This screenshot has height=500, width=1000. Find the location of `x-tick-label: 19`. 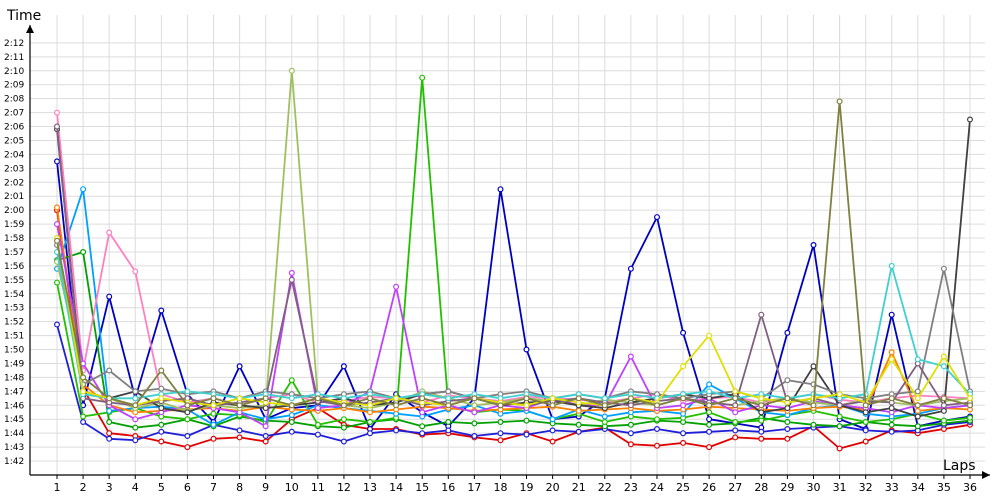

x-tick-label: 19 is located at coordinates (527, 487).